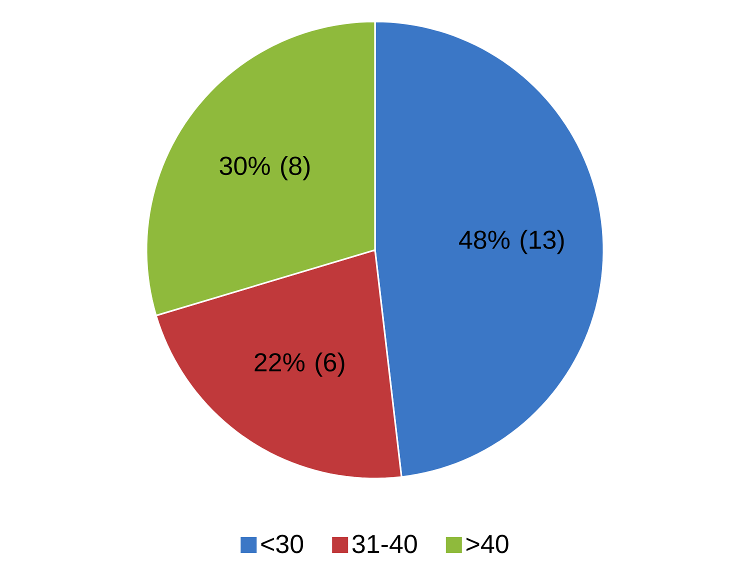 The height and width of the screenshot is (580, 750). I want to click on legend-label: >40, so click(487, 544).